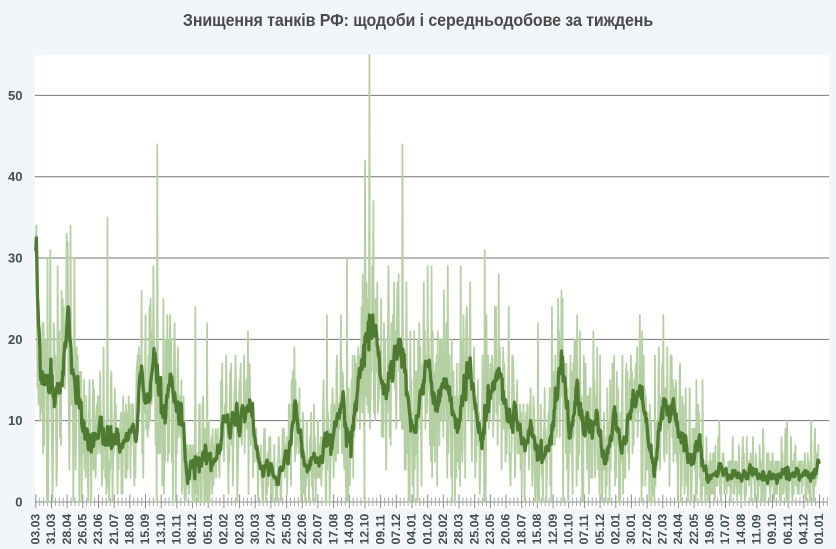 This screenshot has width=836, height=549. What do you see at coordinates (725, 529) in the screenshot?
I see `x-tick-label: 17.07` at bounding box center [725, 529].